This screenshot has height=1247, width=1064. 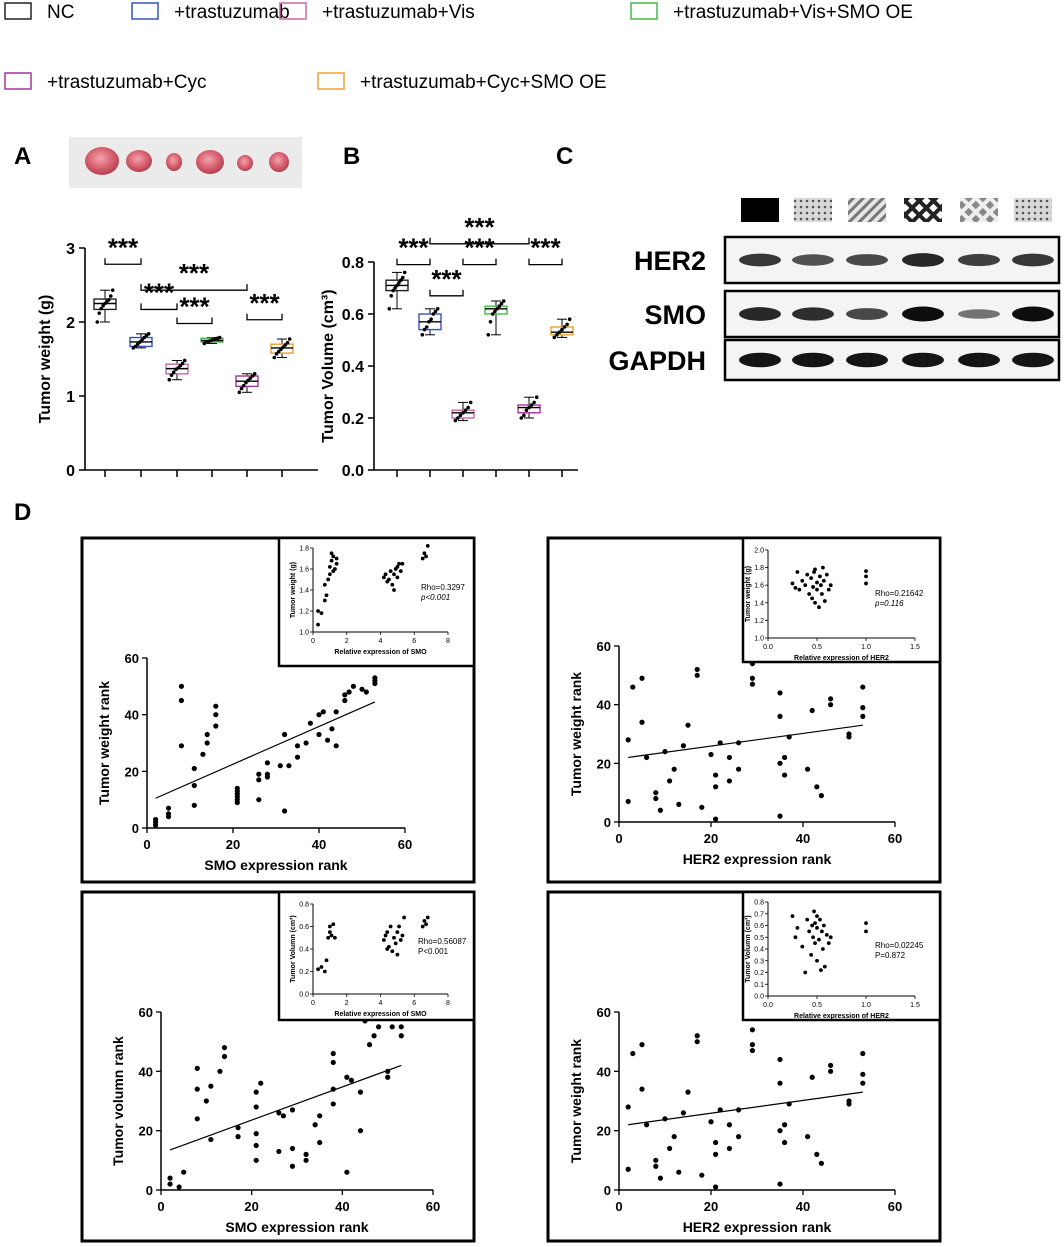 What do you see at coordinates (304, 570) in the screenshot?
I see `inset-y-tick-label: 1.6` at bounding box center [304, 570].